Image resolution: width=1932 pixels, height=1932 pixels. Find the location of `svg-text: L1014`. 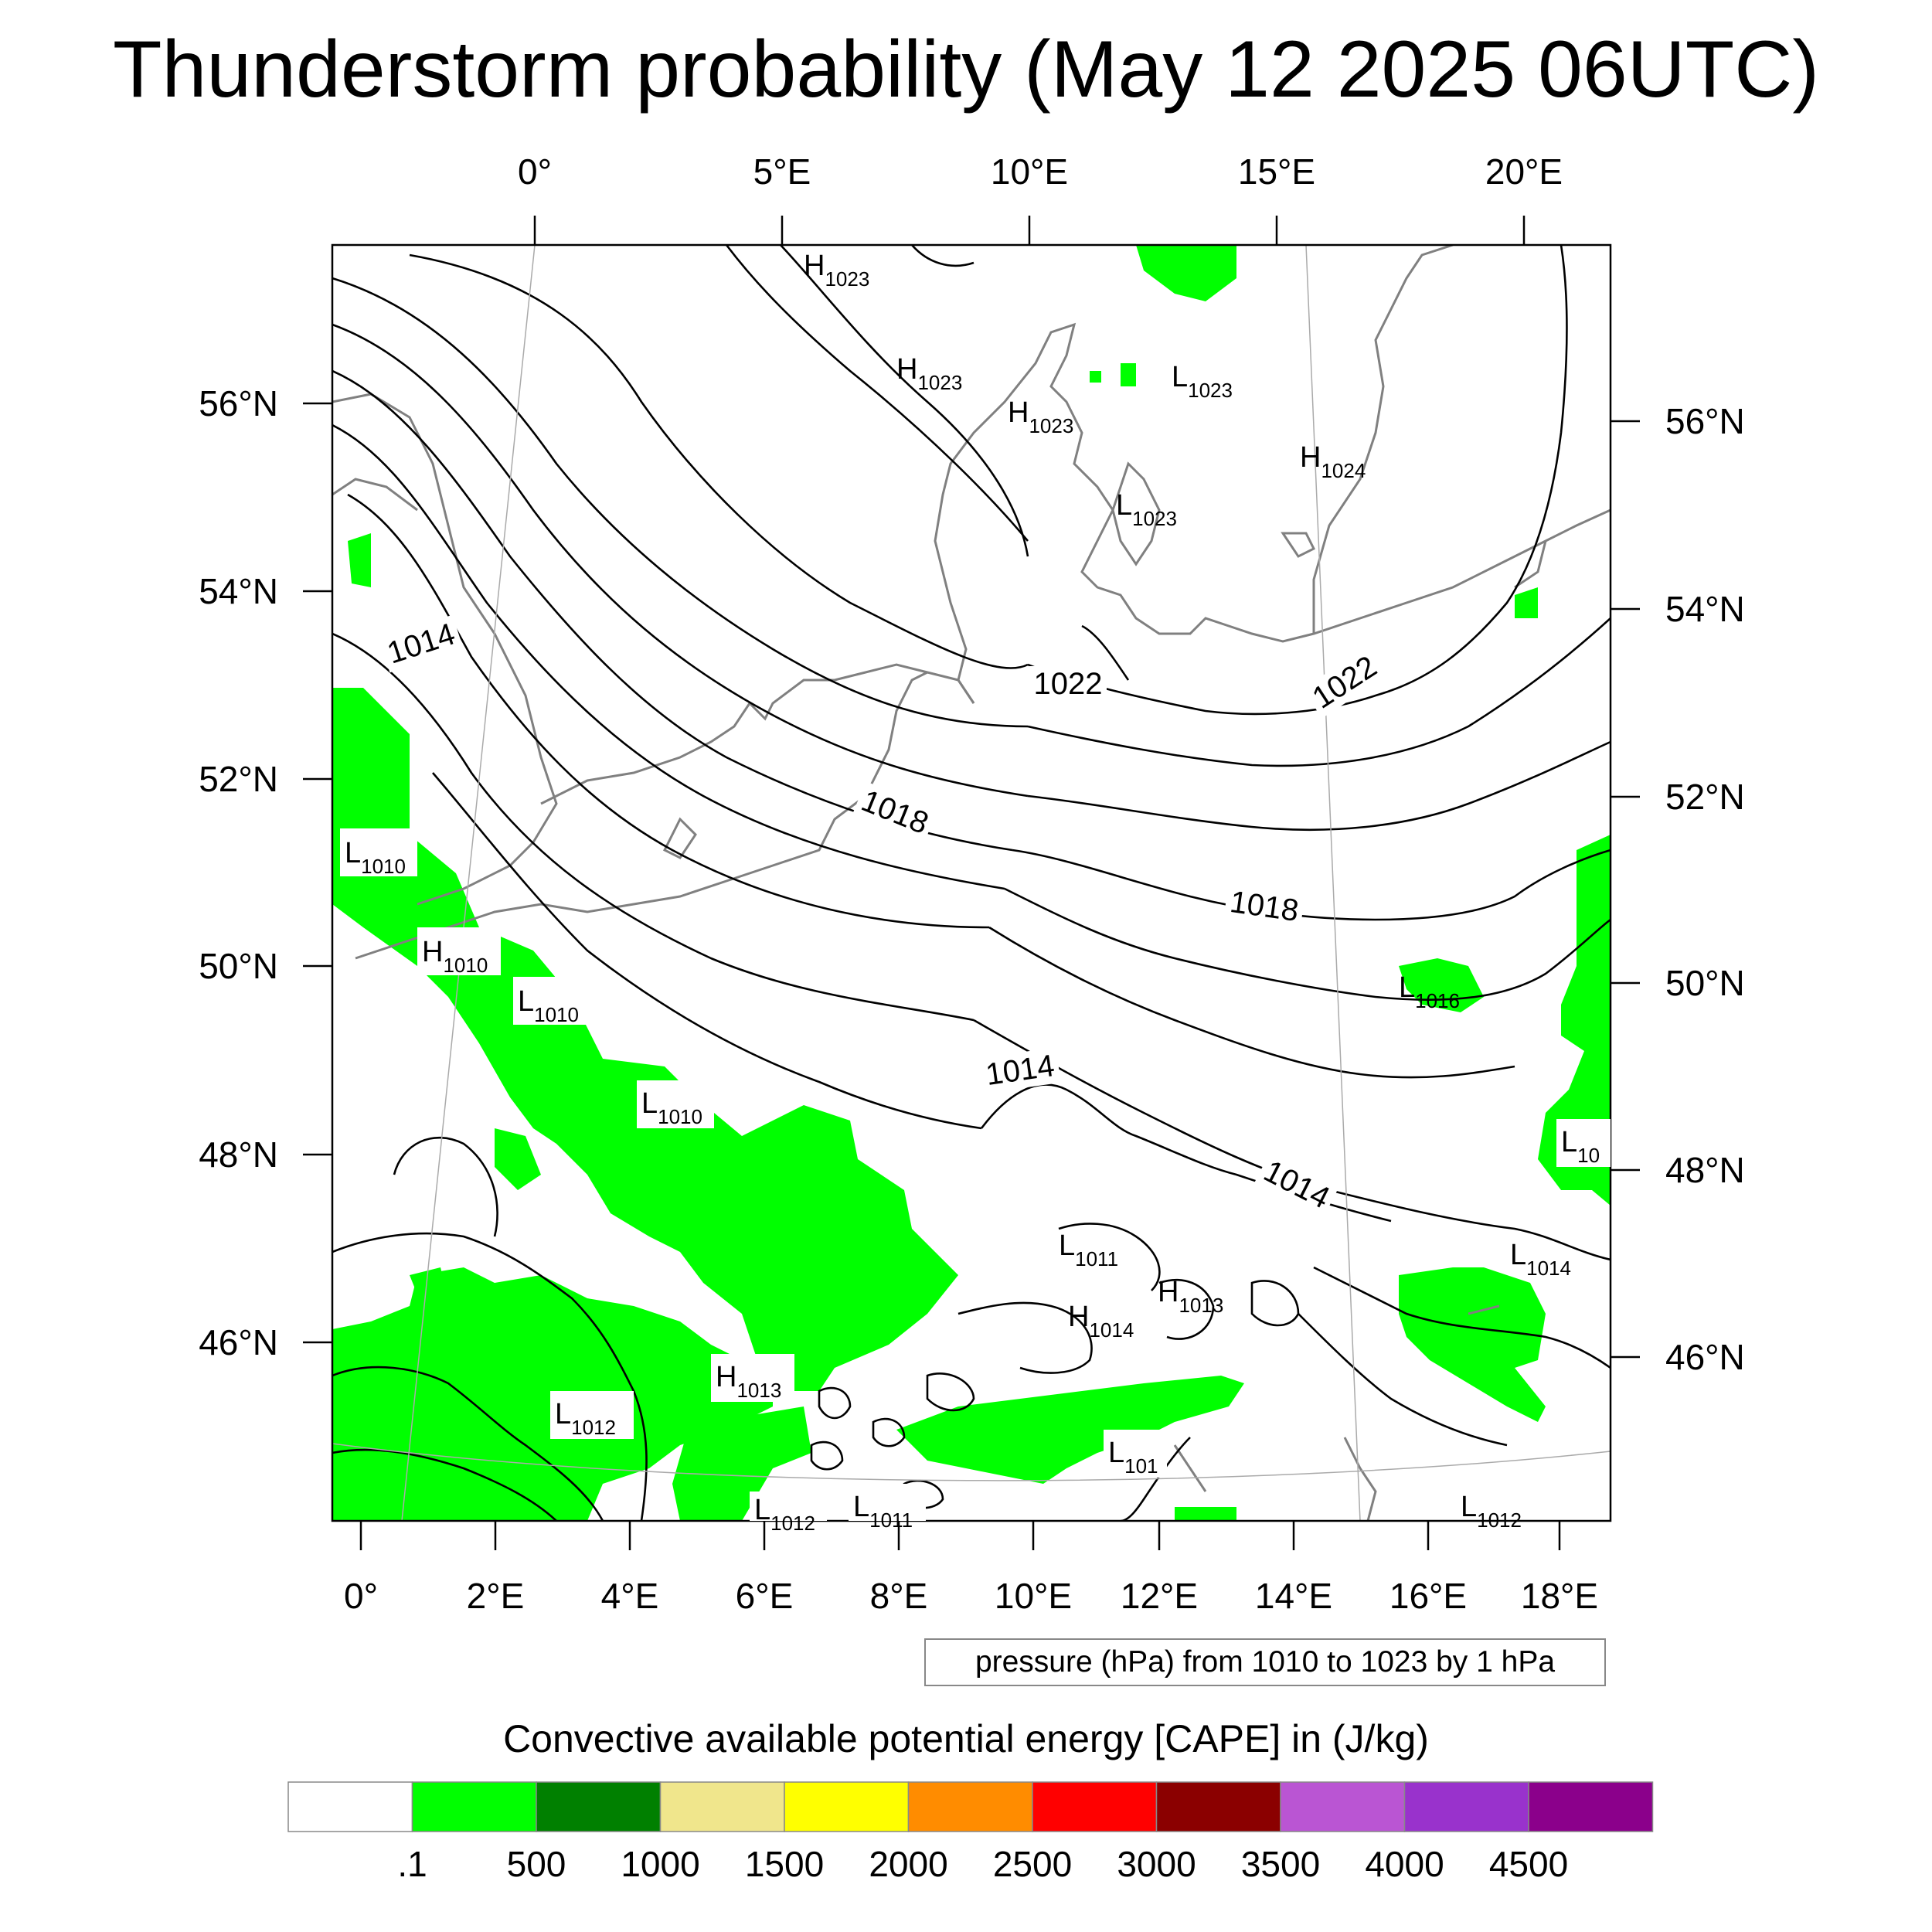

svg-text: L1014 is located at coordinates (1540, 1260).